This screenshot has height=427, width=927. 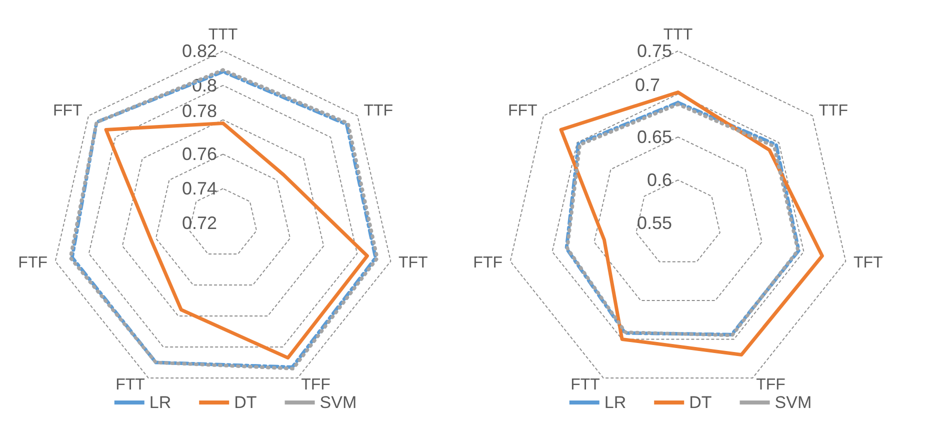 What do you see at coordinates (199, 154) in the screenshot?
I see `y-tick-label: 0.76` at bounding box center [199, 154].